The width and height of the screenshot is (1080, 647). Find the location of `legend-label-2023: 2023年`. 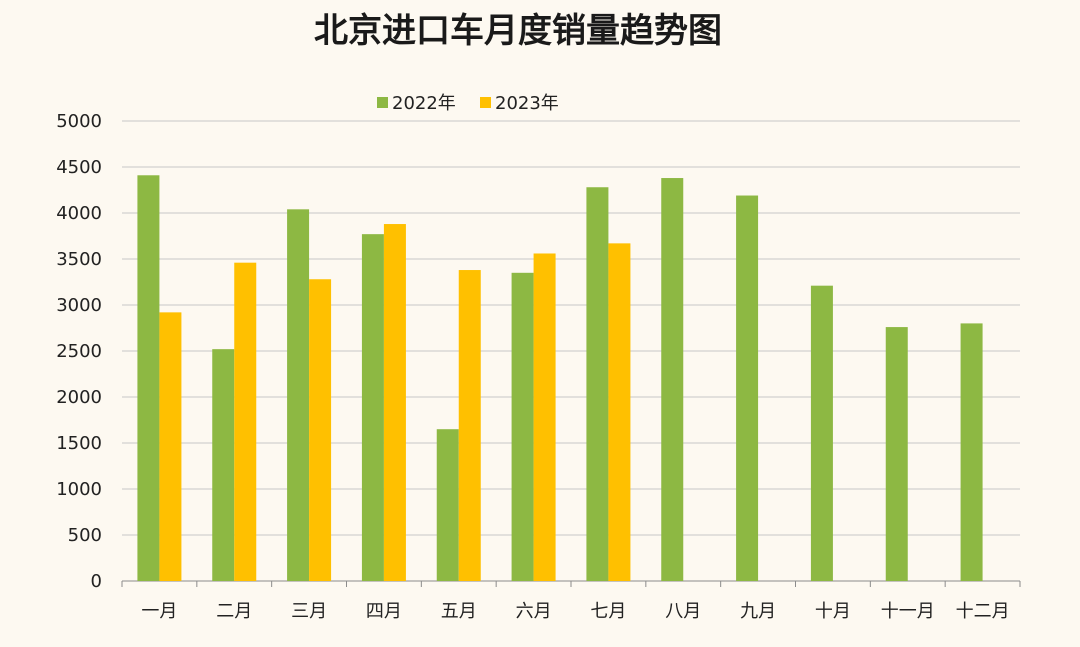

legend-label-2023: 2023年 is located at coordinates (527, 103).